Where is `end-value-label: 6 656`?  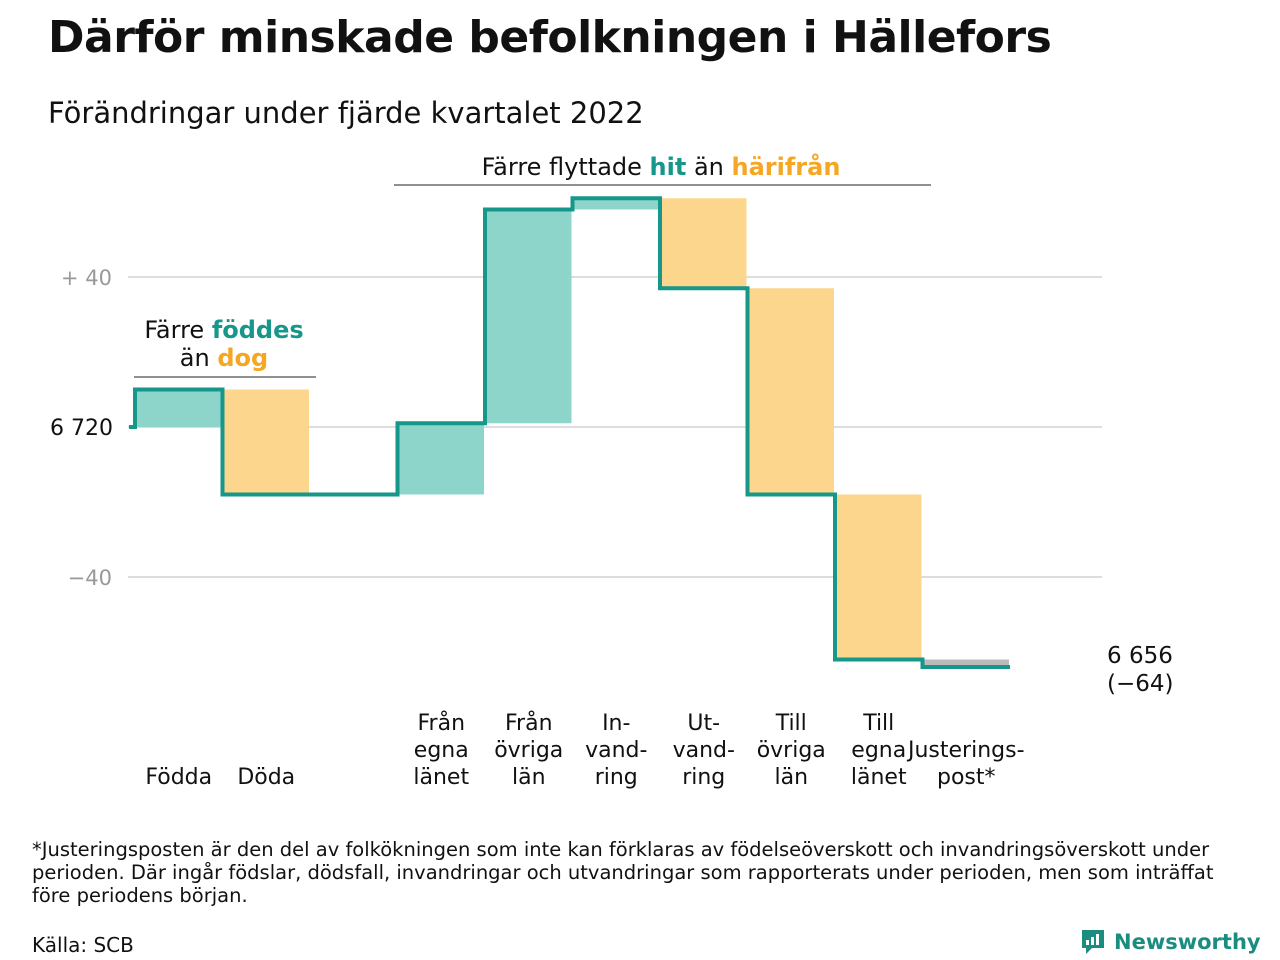 end-value-label: 6 656 is located at coordinates (1140, 656).